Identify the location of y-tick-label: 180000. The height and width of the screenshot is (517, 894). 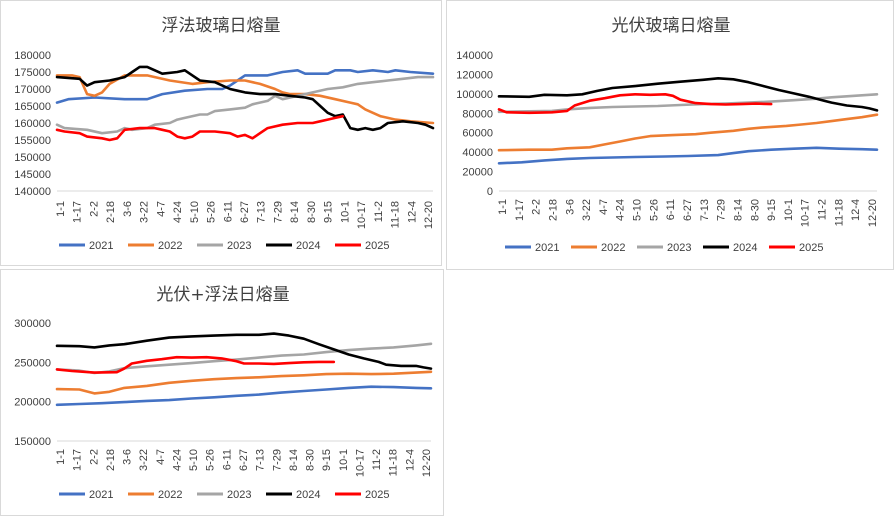
(32, 56).